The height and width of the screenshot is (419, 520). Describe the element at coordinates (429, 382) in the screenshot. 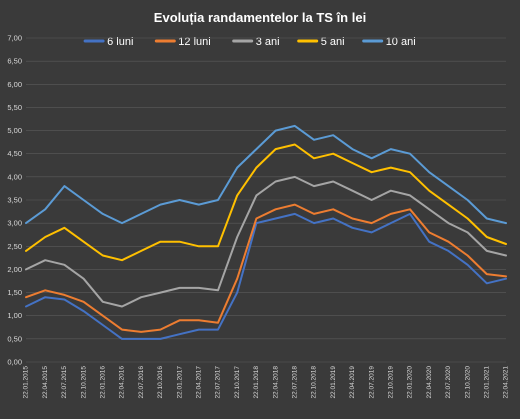

I see `x-tick-label: 22.04.2020` at that location.